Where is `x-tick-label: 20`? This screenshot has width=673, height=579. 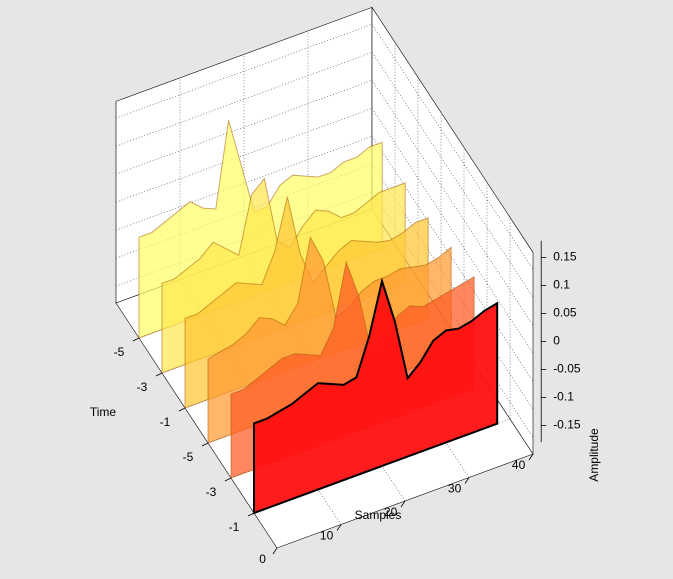
x-tick-label: 20 is located at coordinates (391, 512).